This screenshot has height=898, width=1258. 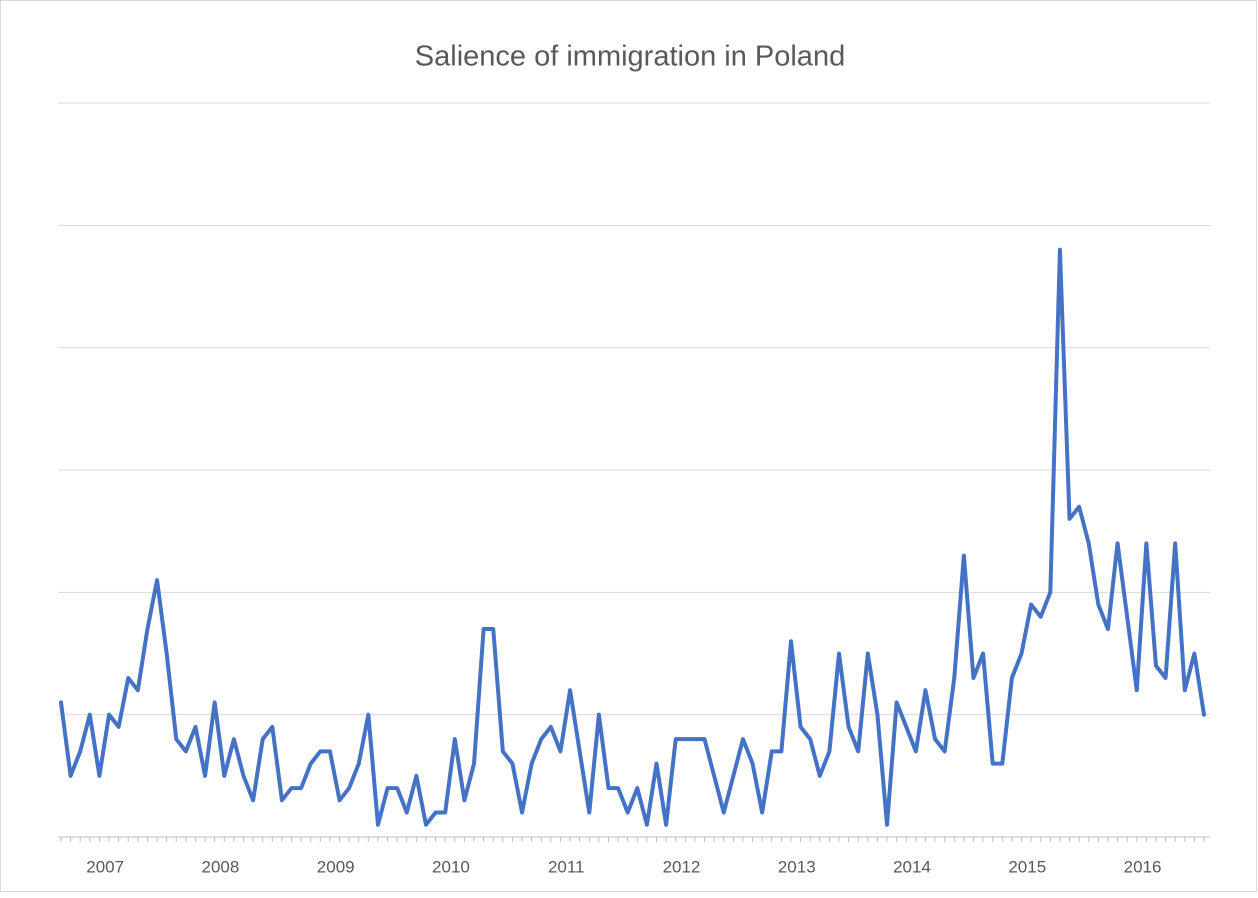 What do you see at coordinates (336, 866) in the screenshot?
I see `x-tick-label: 2009` at bounding box center [336, 866].